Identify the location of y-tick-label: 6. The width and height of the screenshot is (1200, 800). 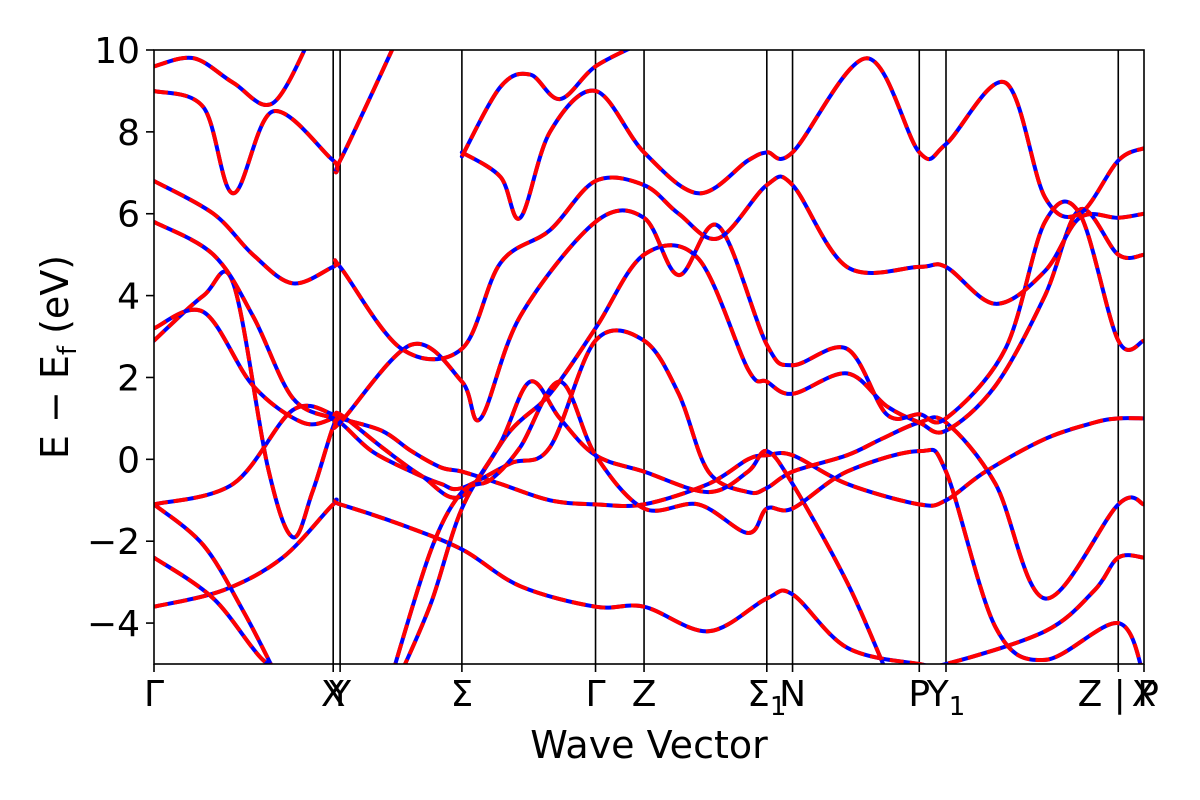
(128, 215).